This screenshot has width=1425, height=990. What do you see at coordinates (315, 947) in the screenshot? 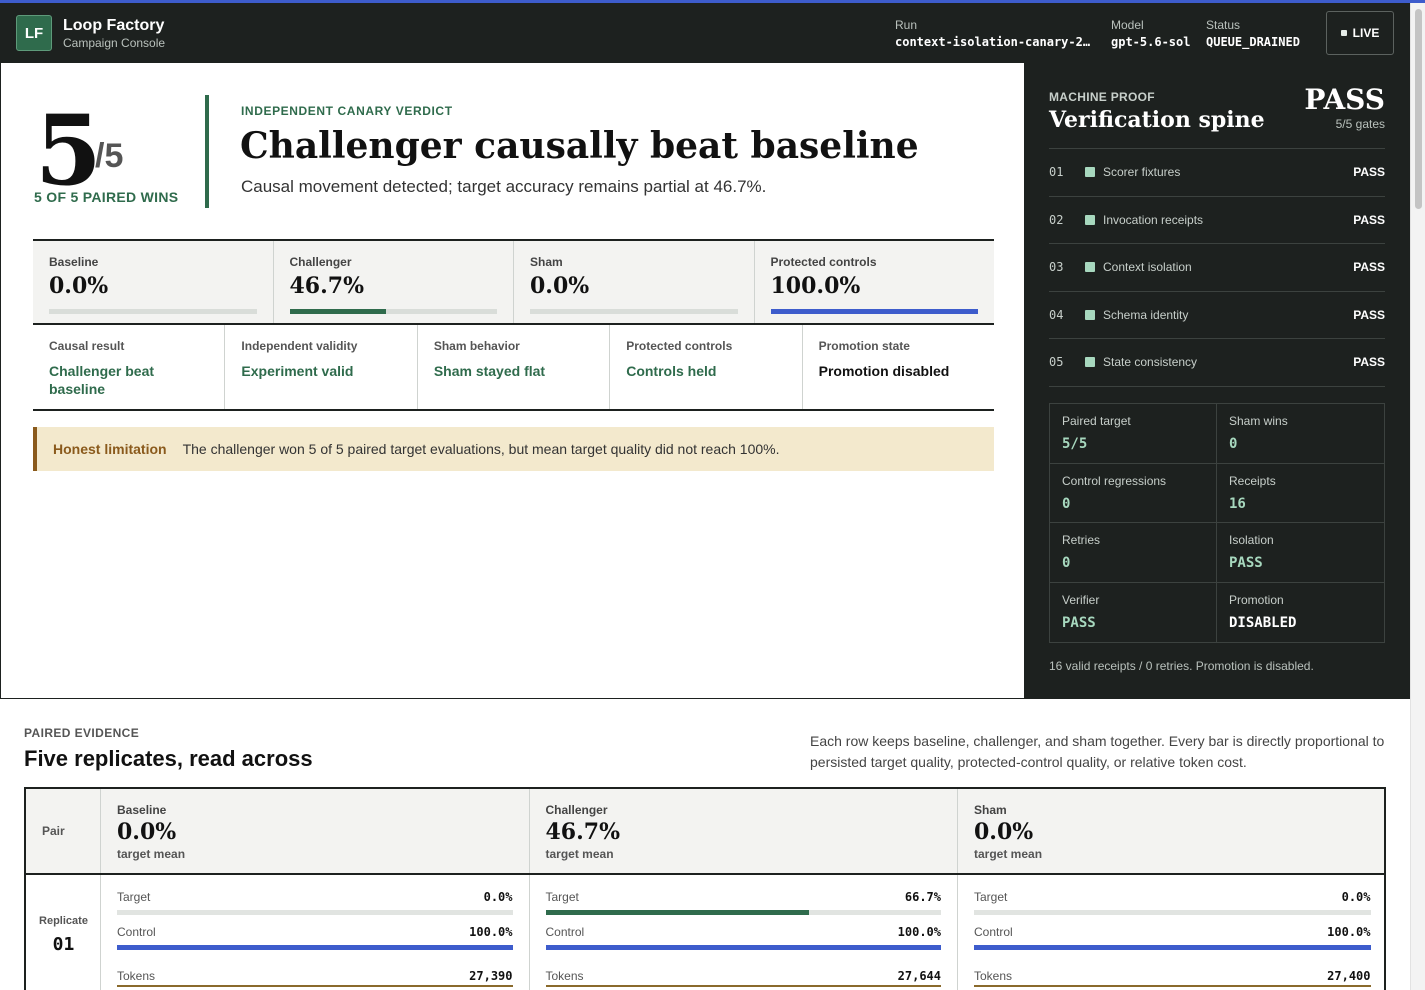
I see `control-bar` at bounding box center [315, 947].